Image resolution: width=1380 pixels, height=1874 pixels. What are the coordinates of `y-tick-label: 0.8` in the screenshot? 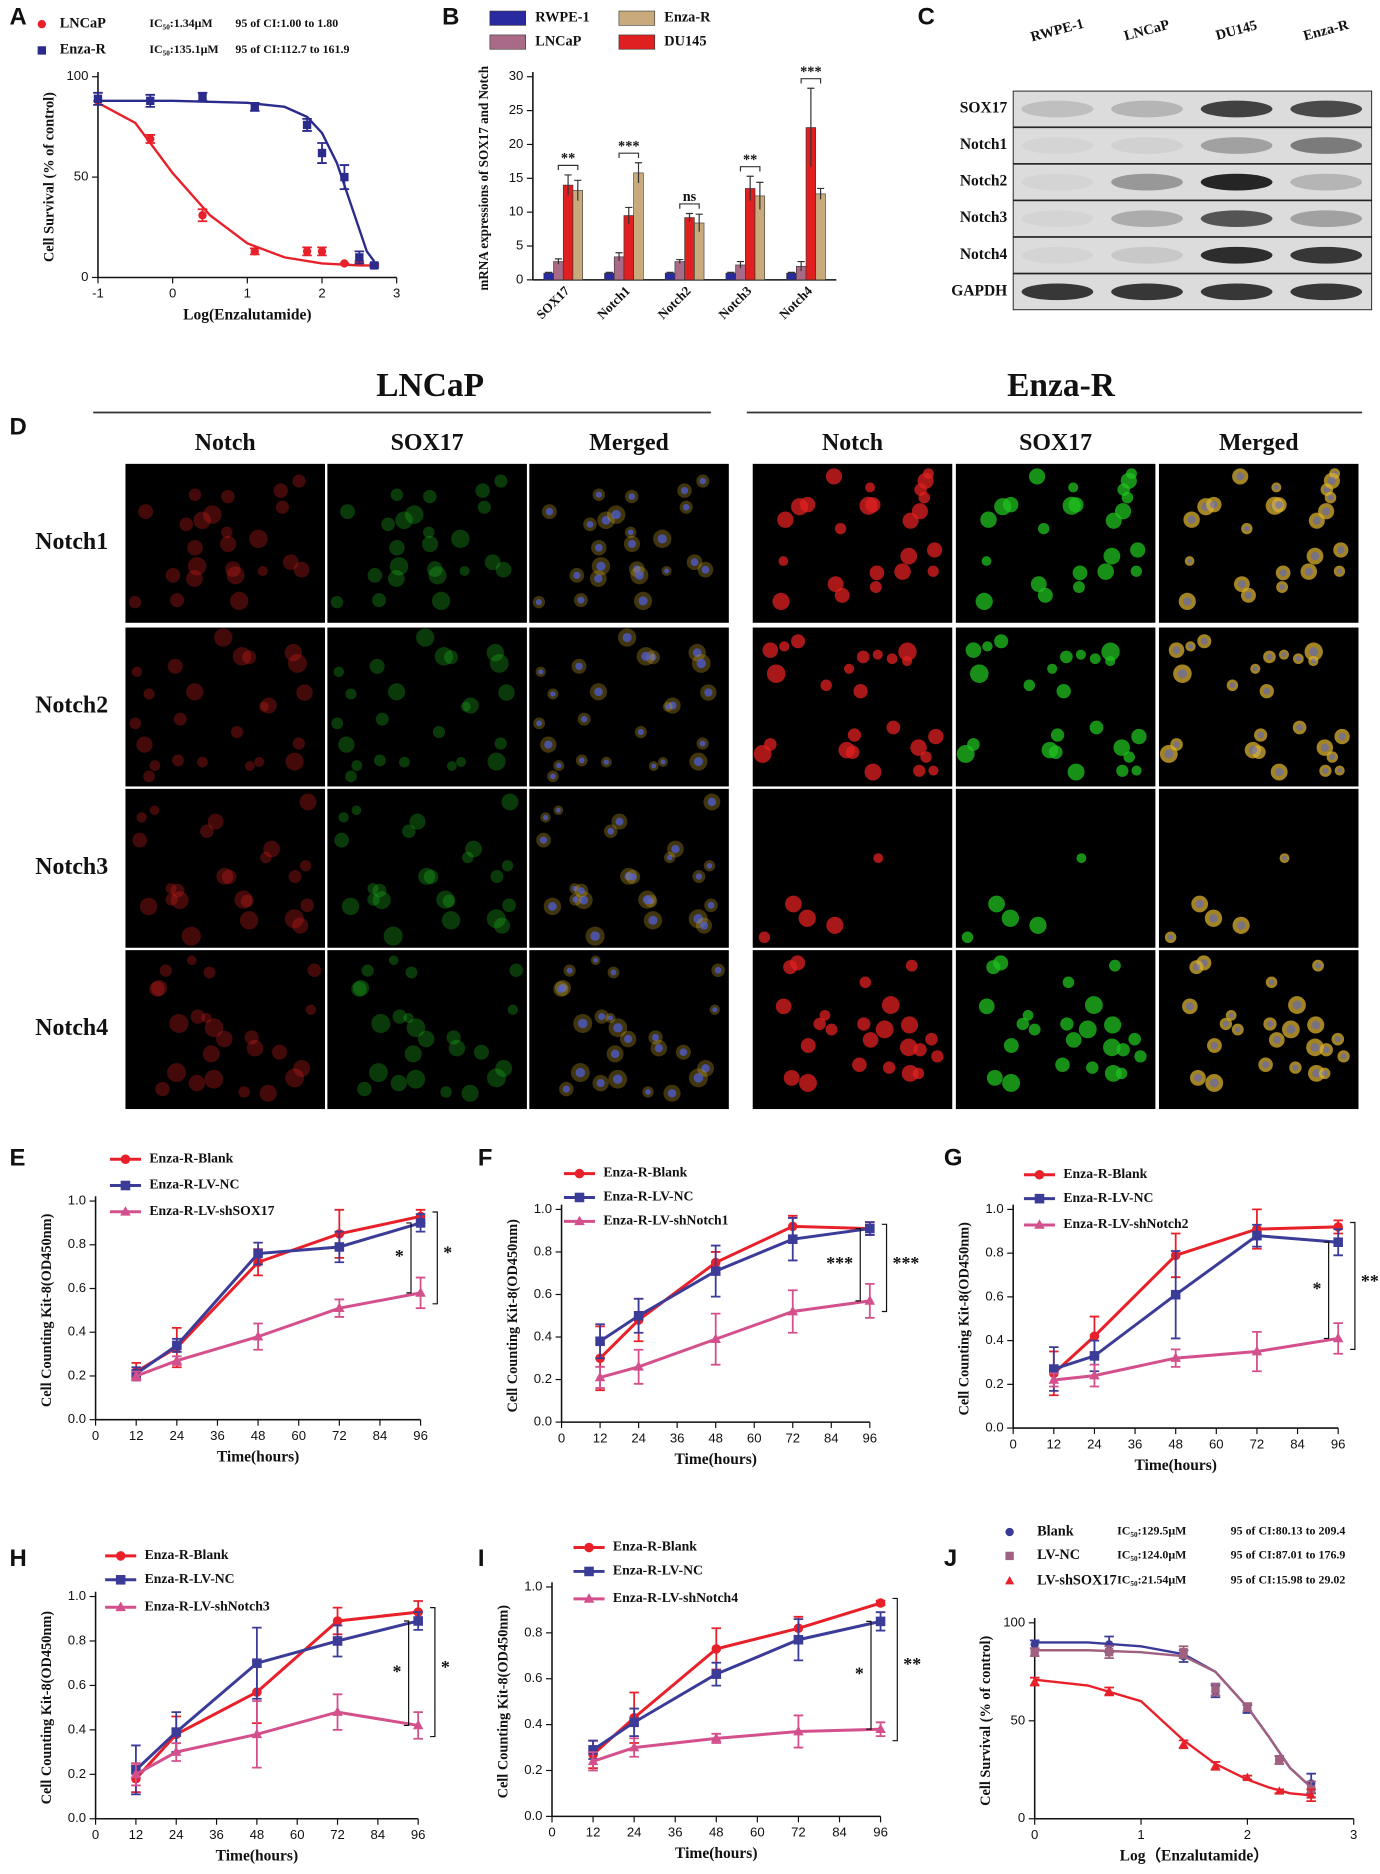 It's located at (77, 1243).